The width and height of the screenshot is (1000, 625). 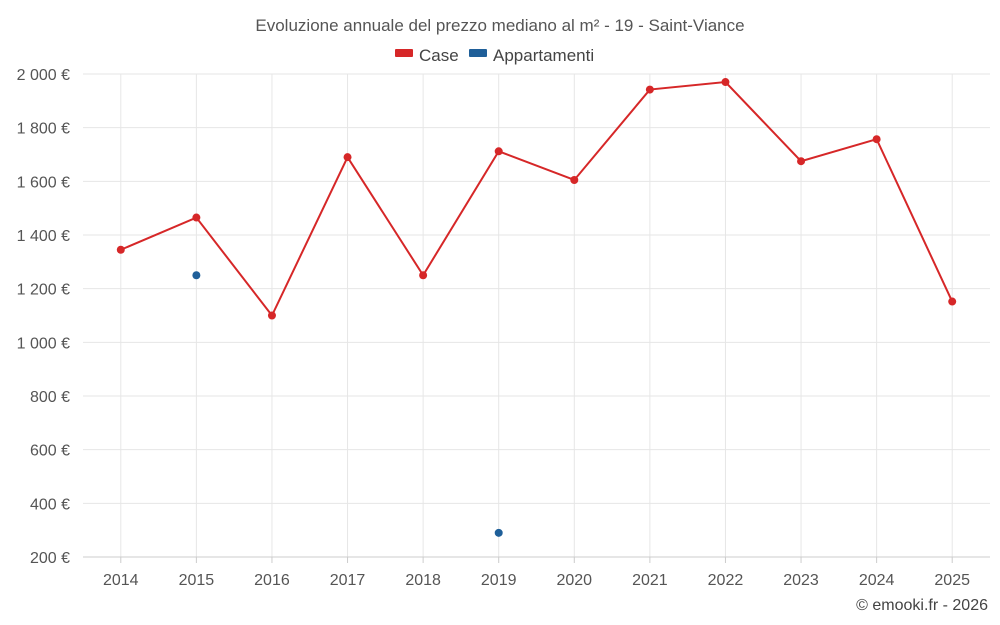 I want to click on y-tick-label: 800 €, so click(x=50, y=397).